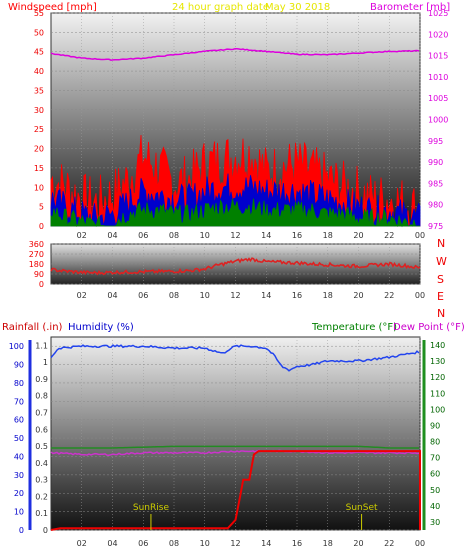  Describe the element at coordinates (235, 213) in the screenshot. I see `wind-low-area` at that location.